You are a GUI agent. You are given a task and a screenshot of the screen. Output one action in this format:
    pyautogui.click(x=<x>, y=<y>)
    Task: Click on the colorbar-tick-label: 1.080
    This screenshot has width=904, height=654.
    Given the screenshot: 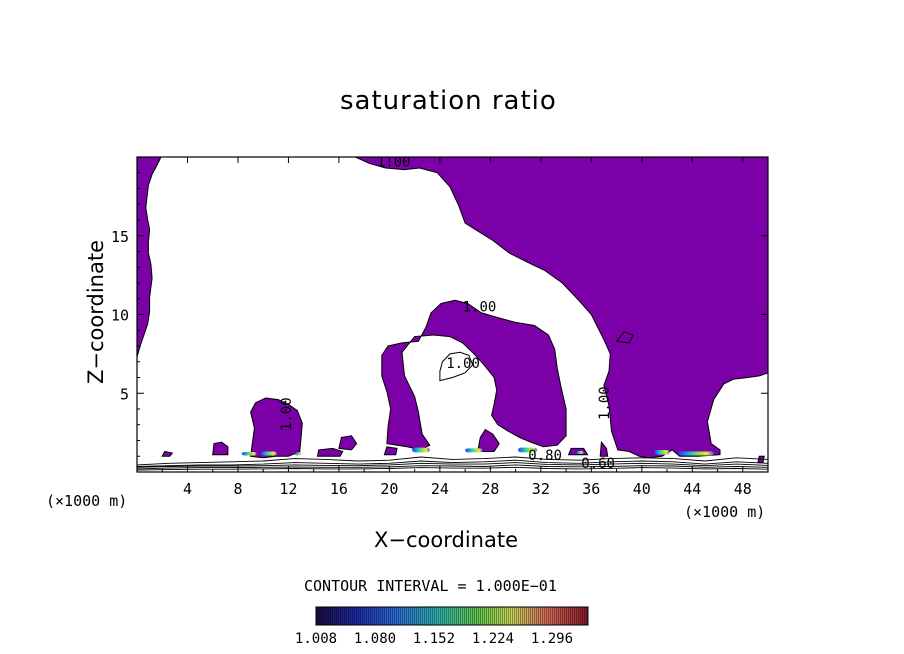 What is the action you would take?
    pyautogui.click(x=375, y=639)
    